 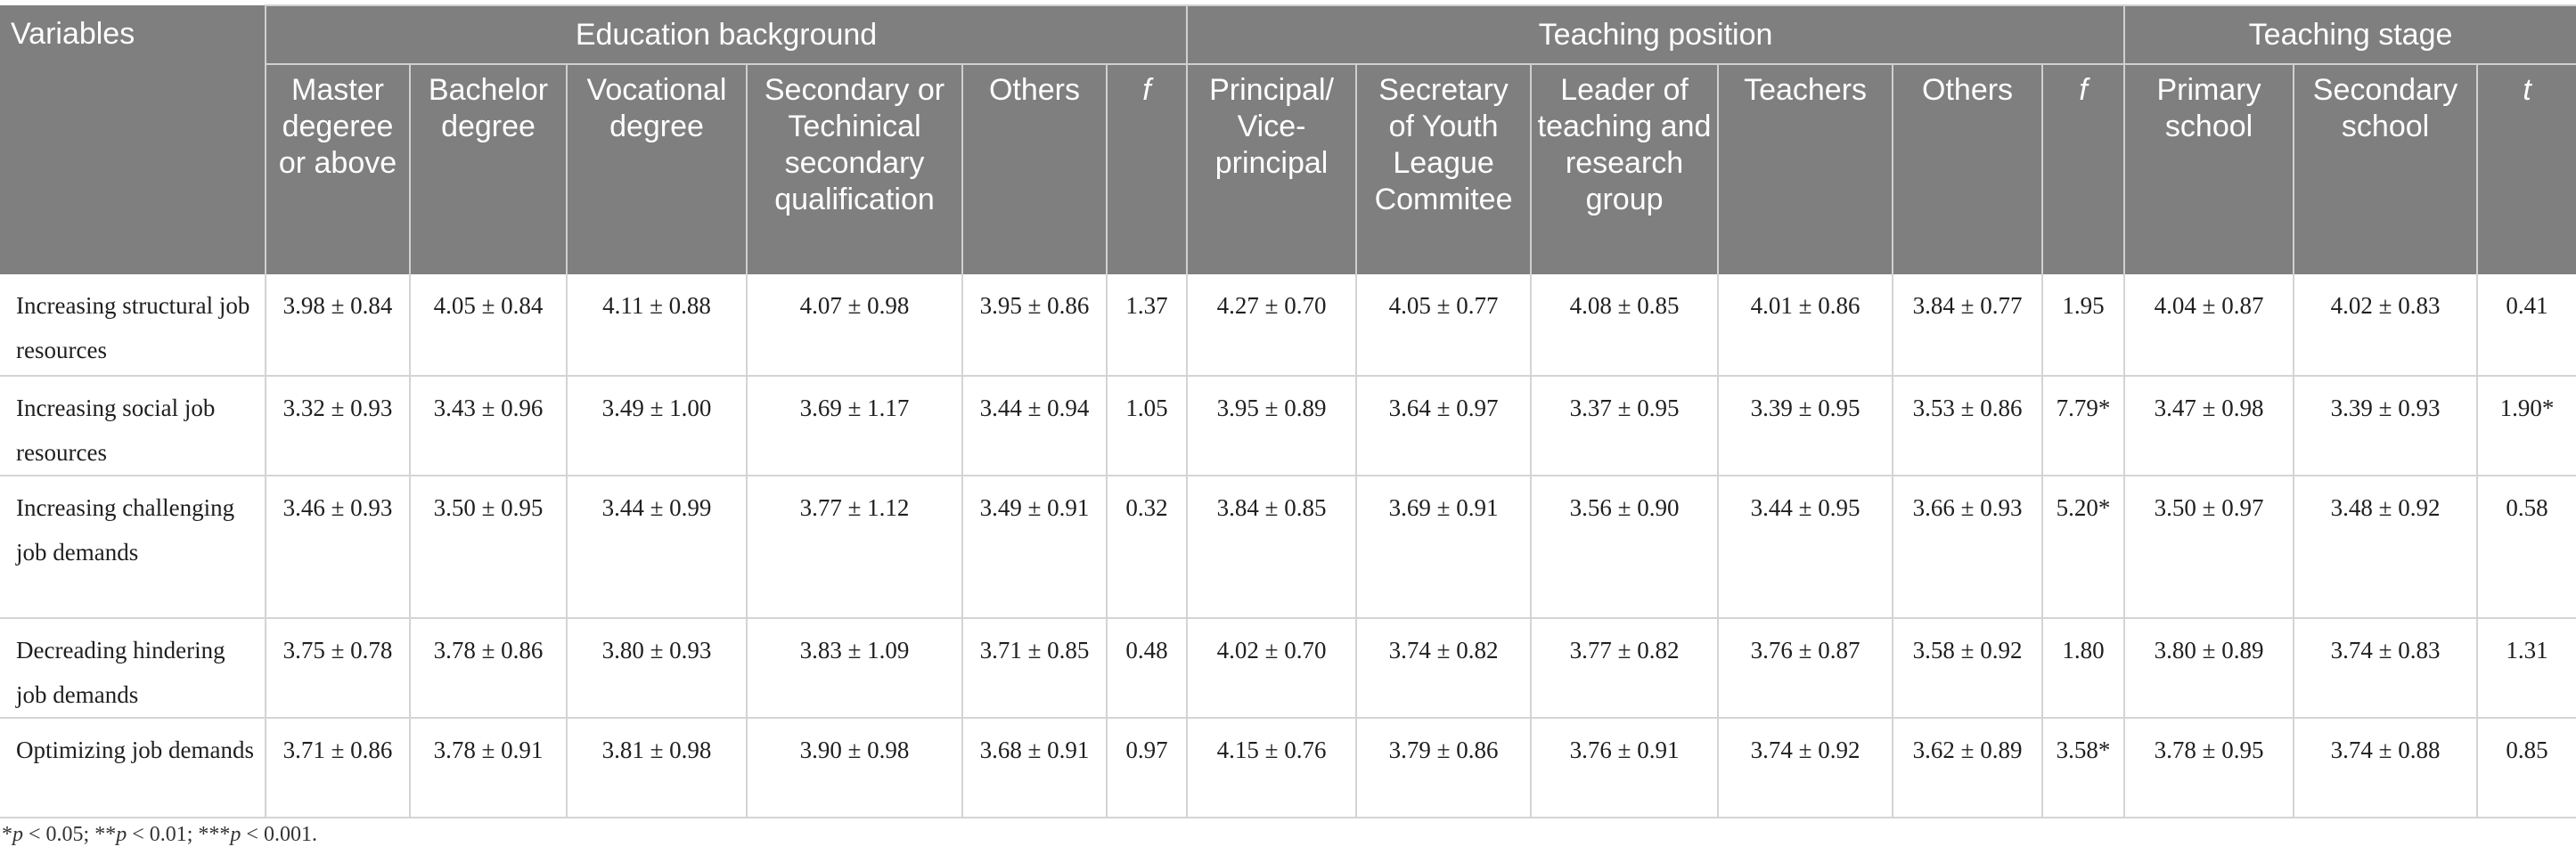 I want to click on teaching-position-header: Teaching position, so click(x=1655, y=34).